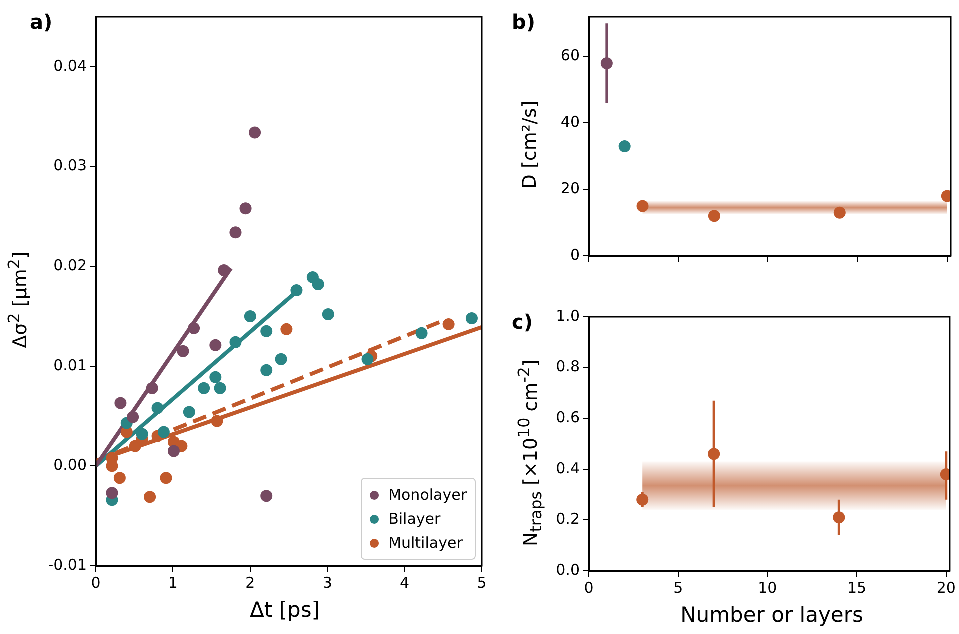 The width and height of the screenshot is (959, 634). Describe the element at coordinates (568, 417) in the screenshot. I see `y-tick-label: 0.6` at that location.